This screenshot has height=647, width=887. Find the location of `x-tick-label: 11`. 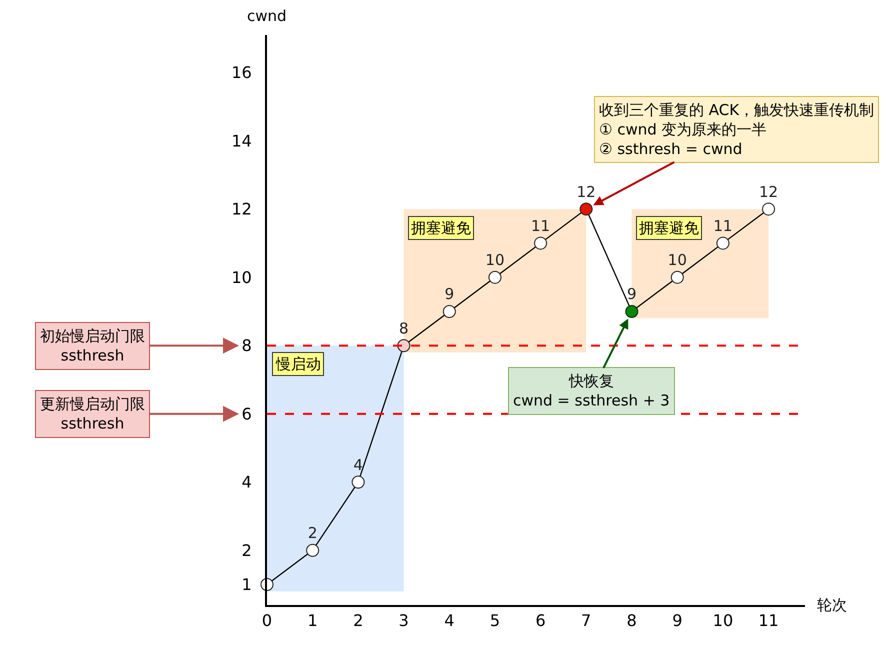

x-tick-label: 11 is located at coordinates (768, 620).